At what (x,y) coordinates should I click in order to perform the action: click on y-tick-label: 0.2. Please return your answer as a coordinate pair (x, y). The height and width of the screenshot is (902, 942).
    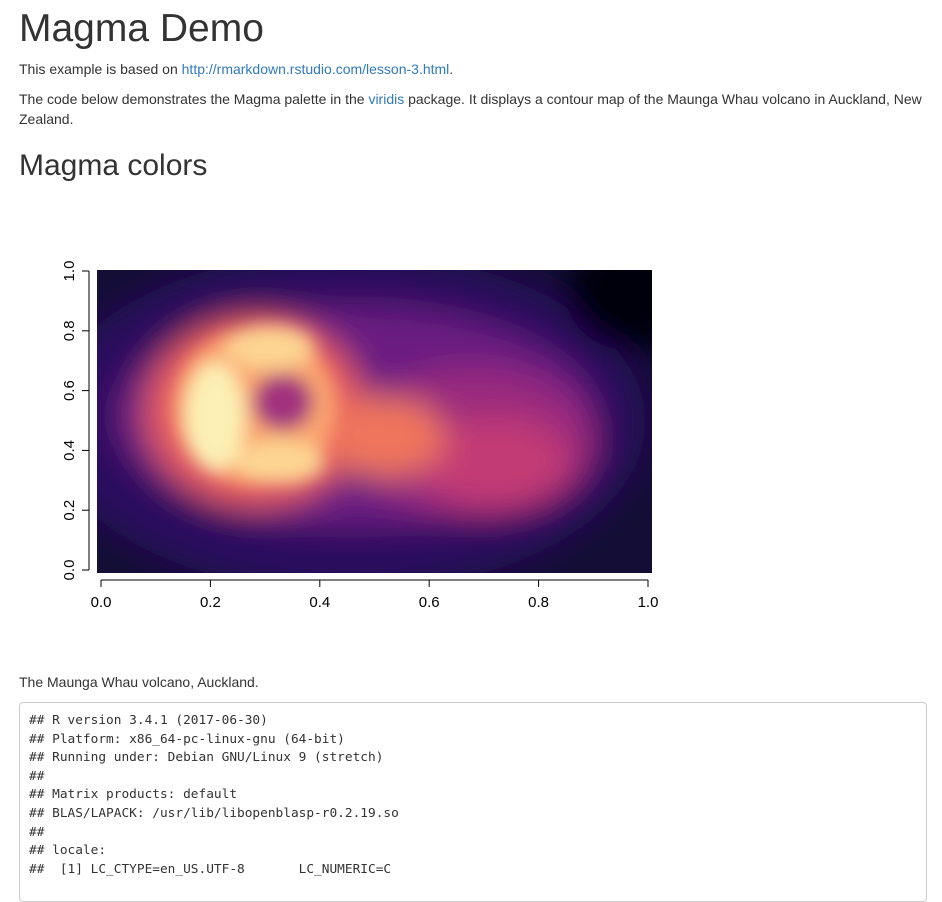
    Looking at the image, I should click on (69, 510).